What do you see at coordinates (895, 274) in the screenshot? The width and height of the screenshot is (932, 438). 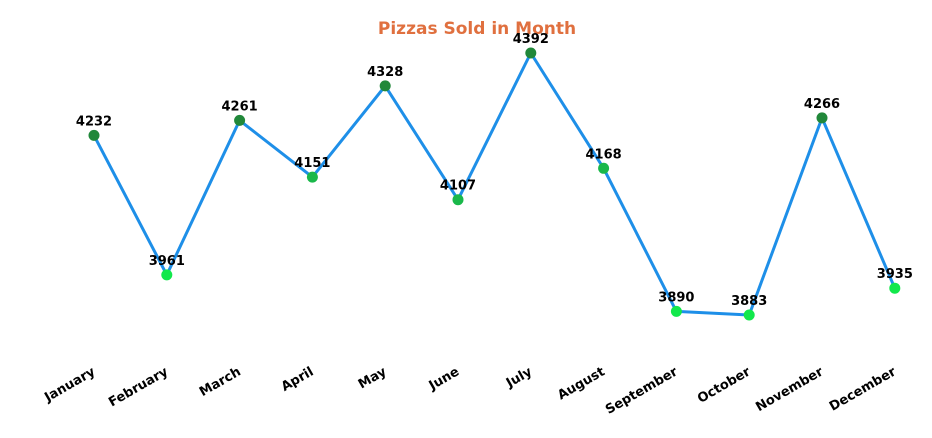 I see `data-label: 3935` at bounding box center [895, 274].